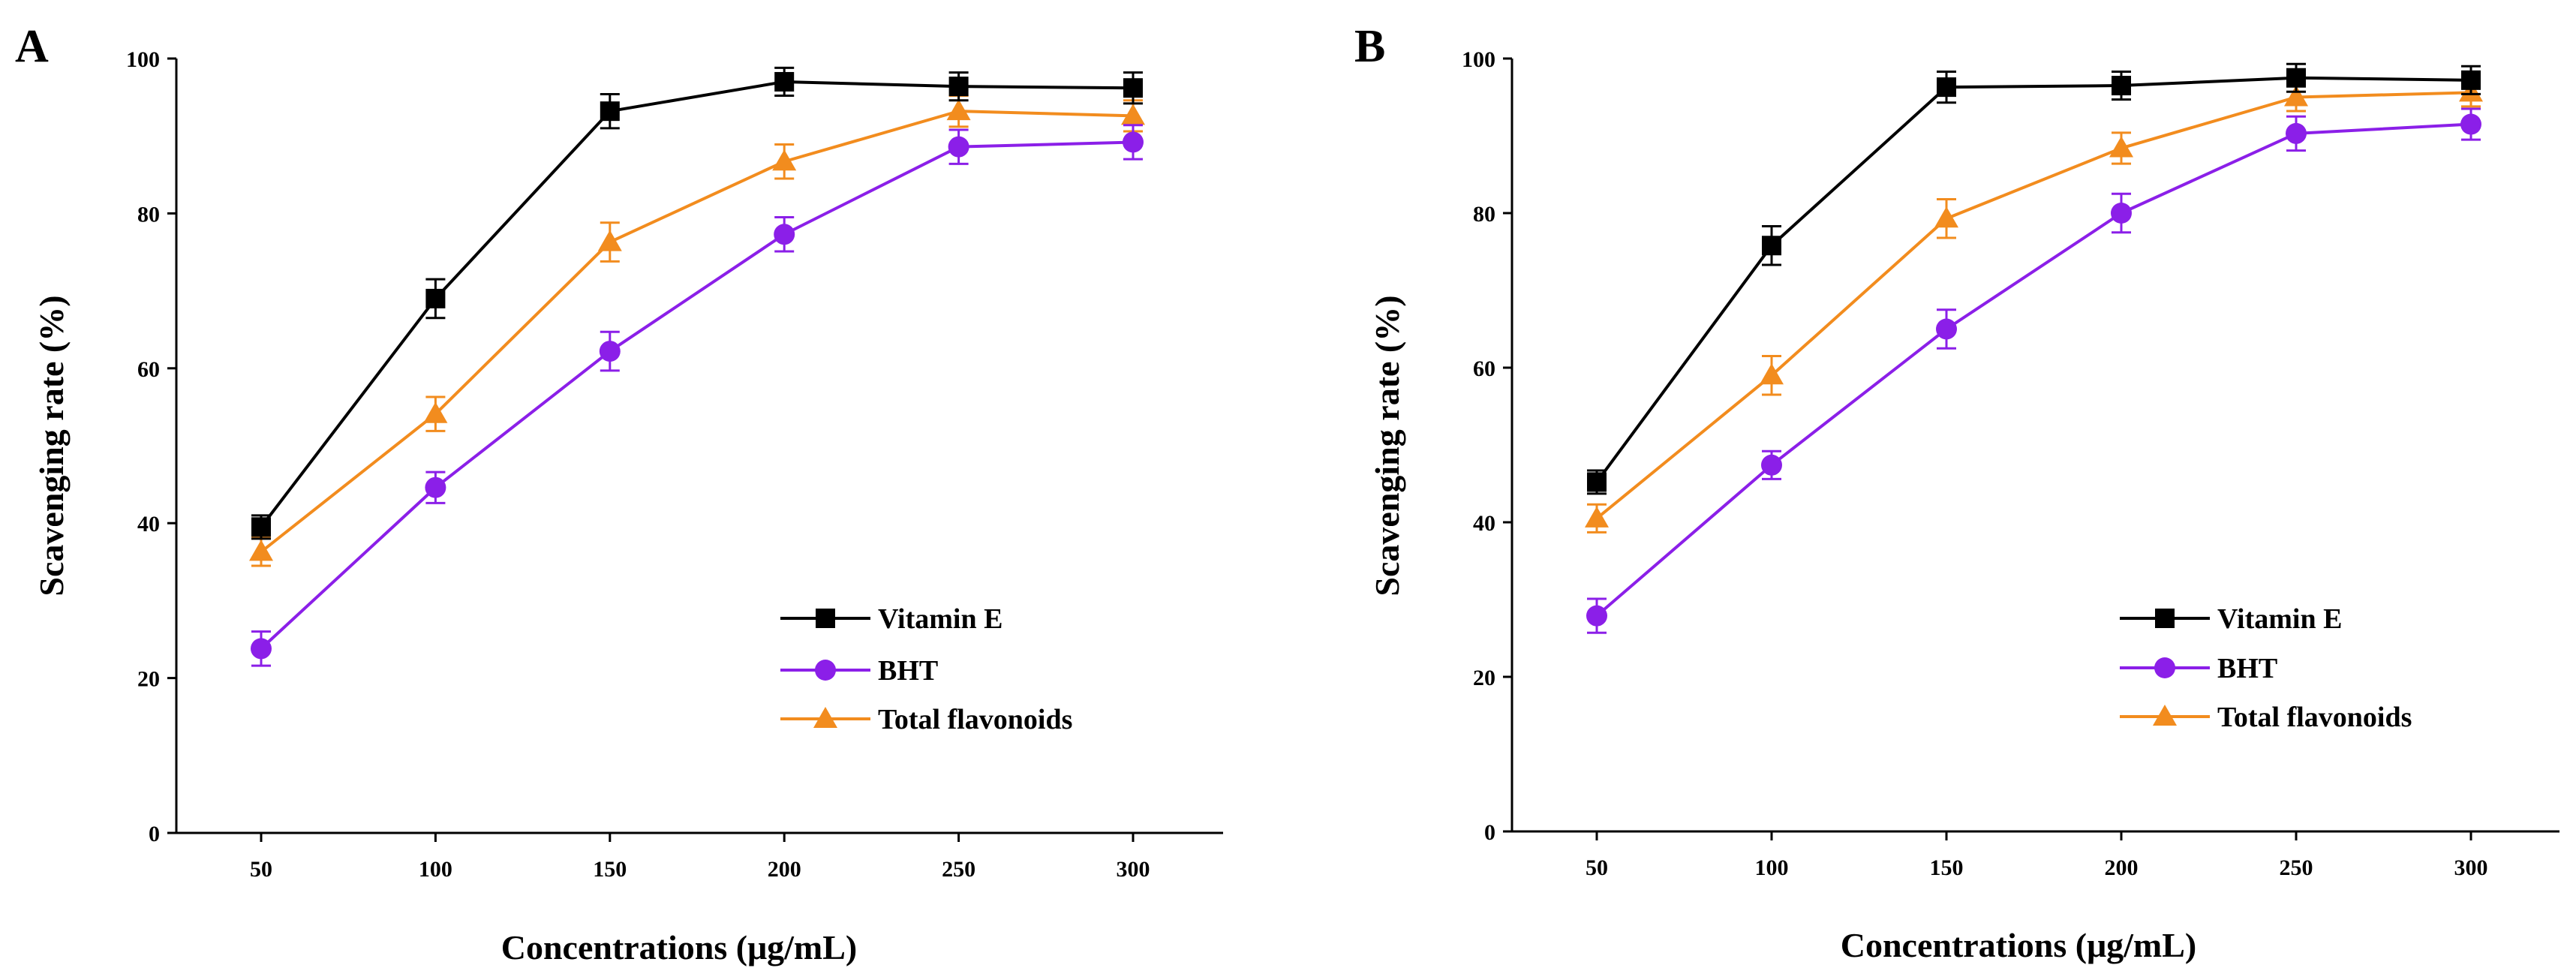 Image resolution: width=2576 pixels, height=977 pixels. I want to click on y-axis-title-a: Scavenging rate (%), so click(51, 445).